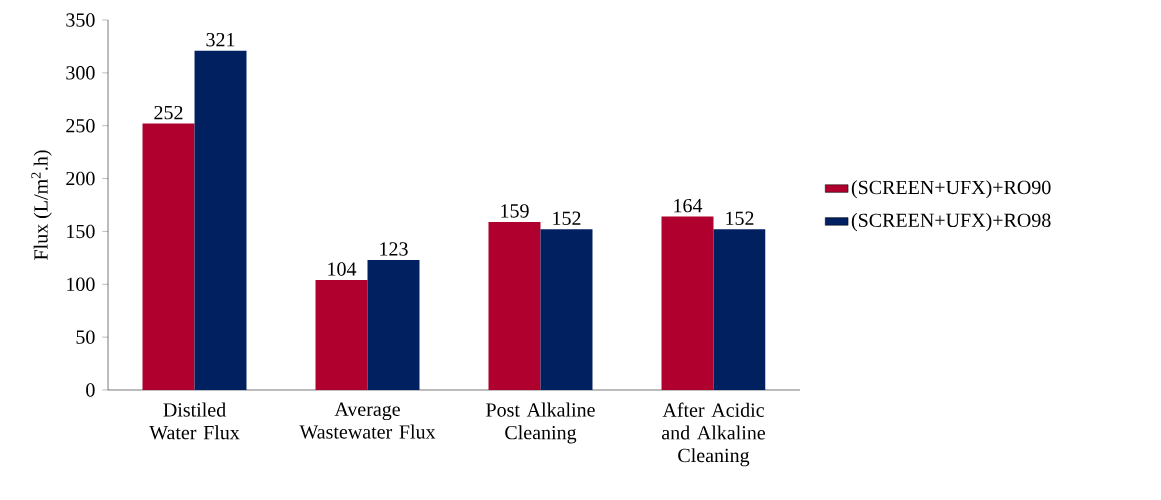  I want to click on data-label: 123, so click(394, 249).